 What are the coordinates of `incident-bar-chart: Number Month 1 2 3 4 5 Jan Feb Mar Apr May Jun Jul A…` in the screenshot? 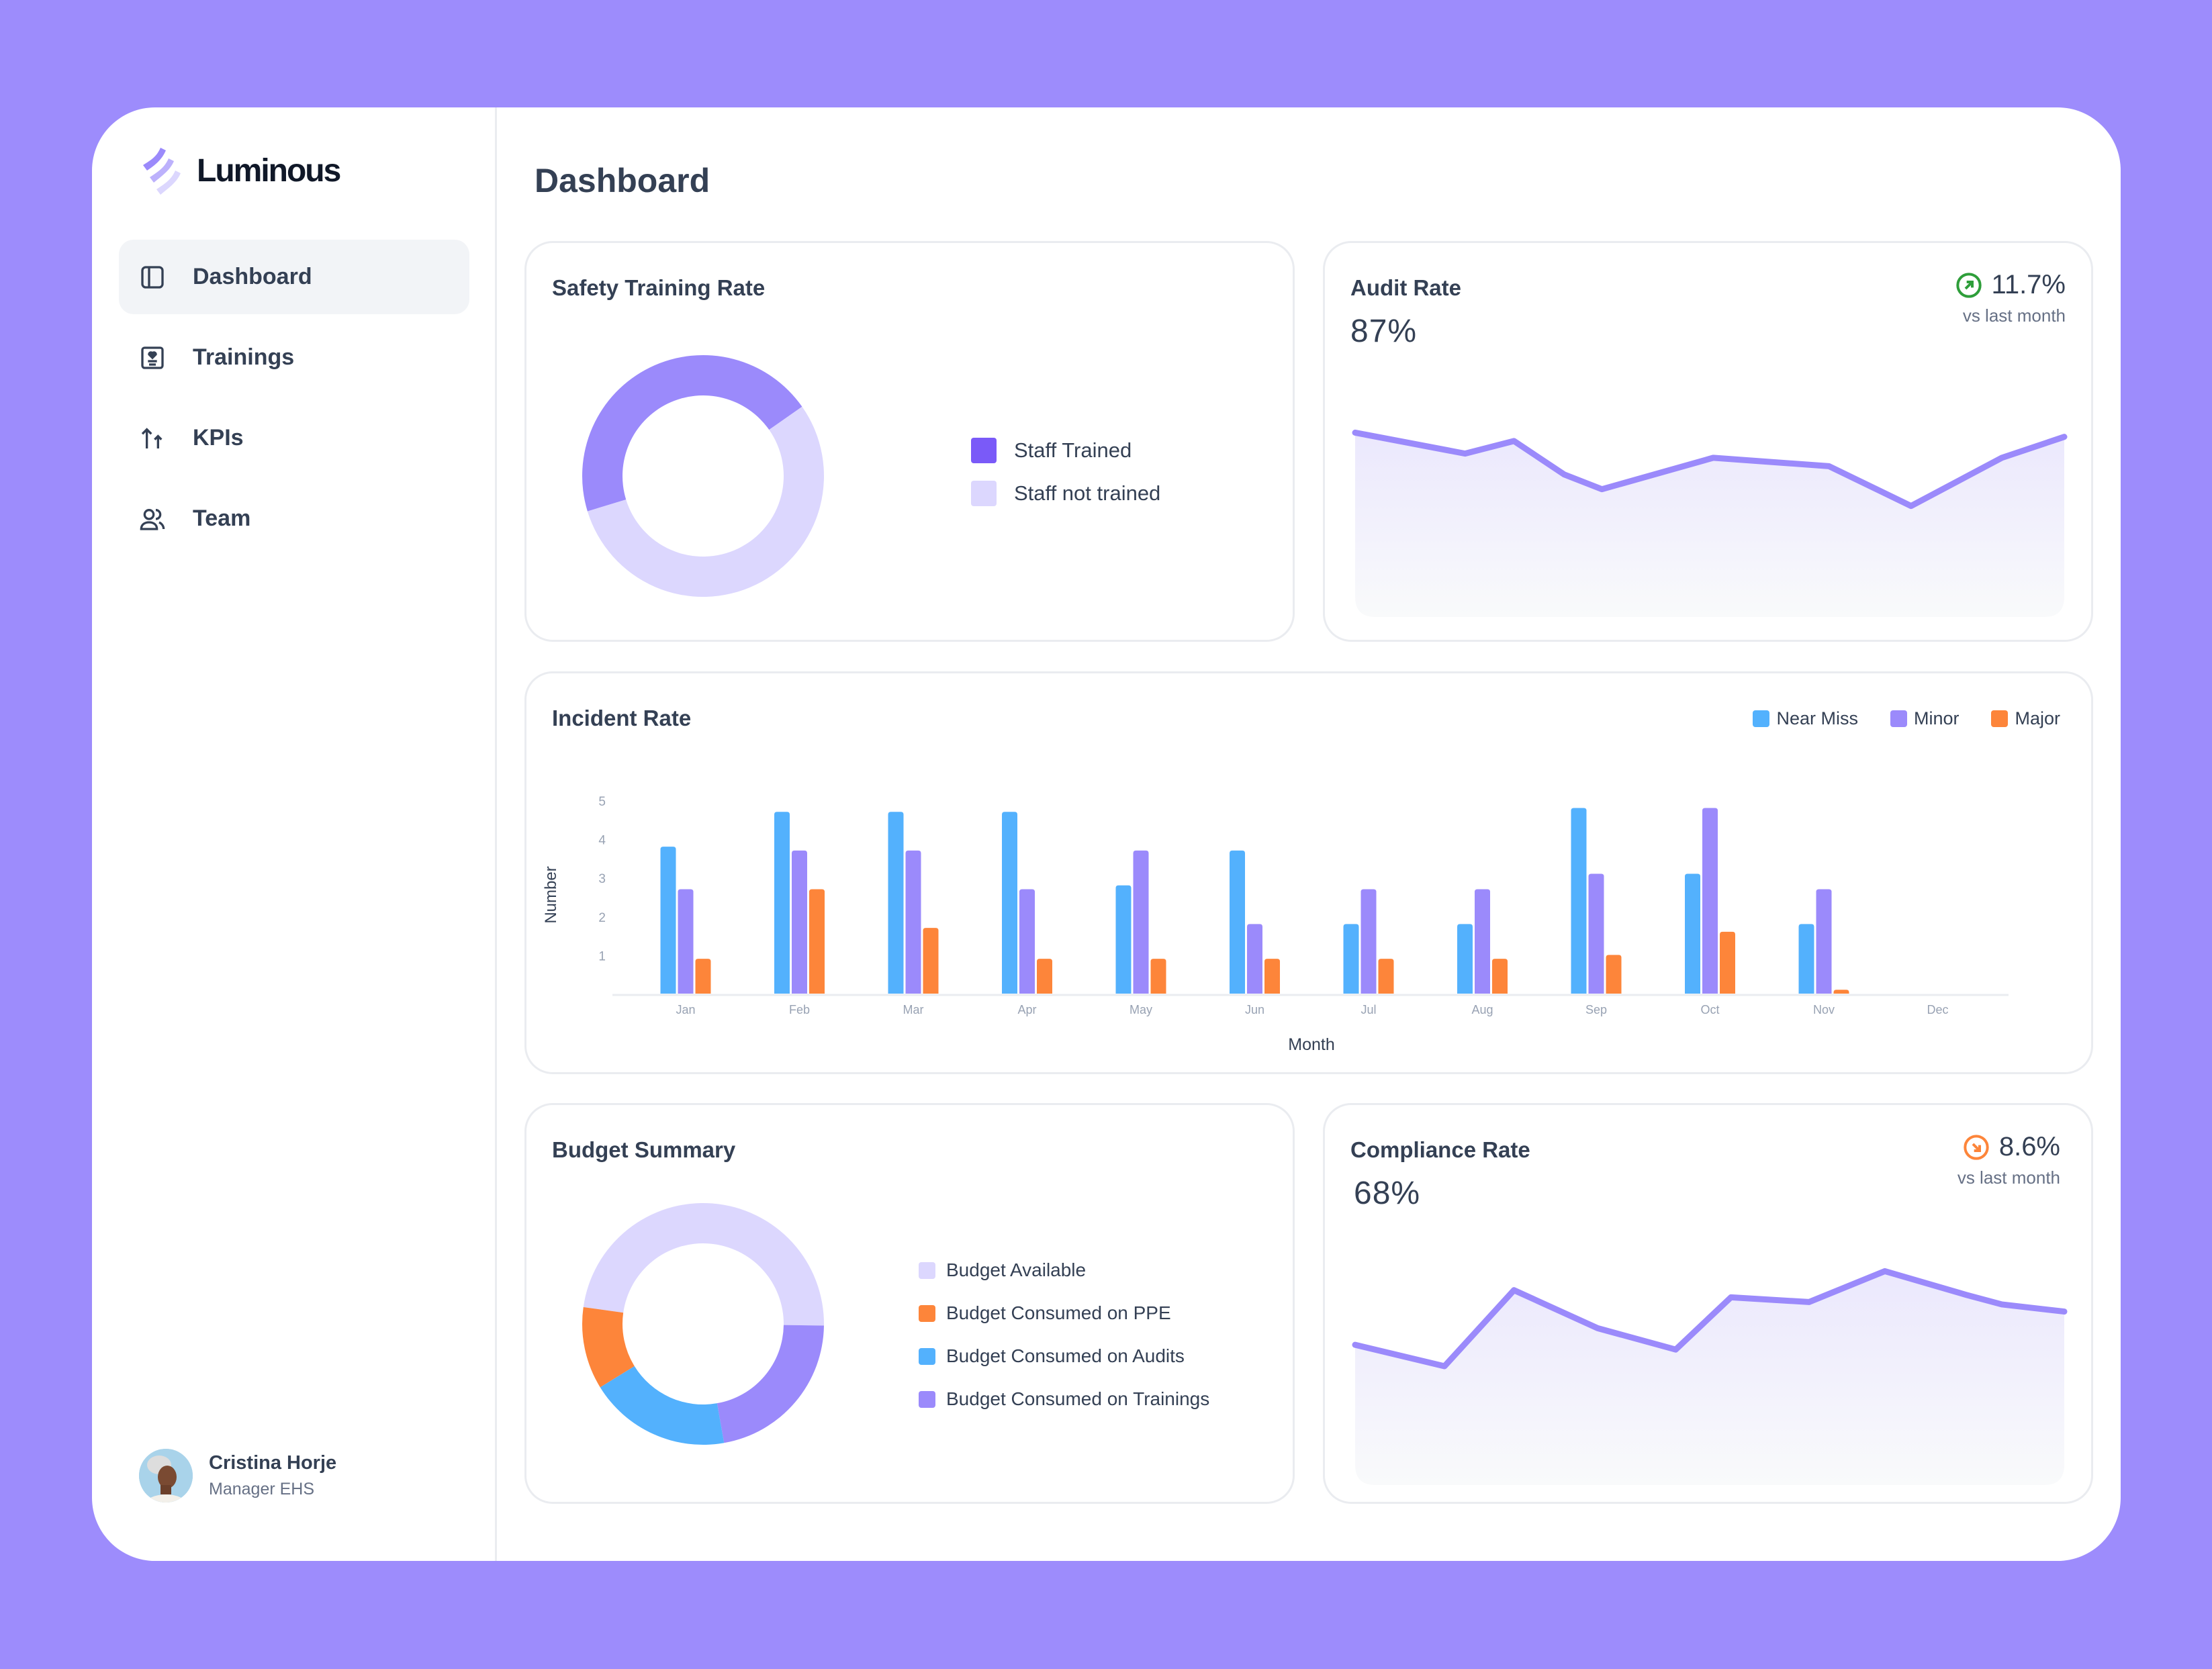 It's located at (1275, 925).